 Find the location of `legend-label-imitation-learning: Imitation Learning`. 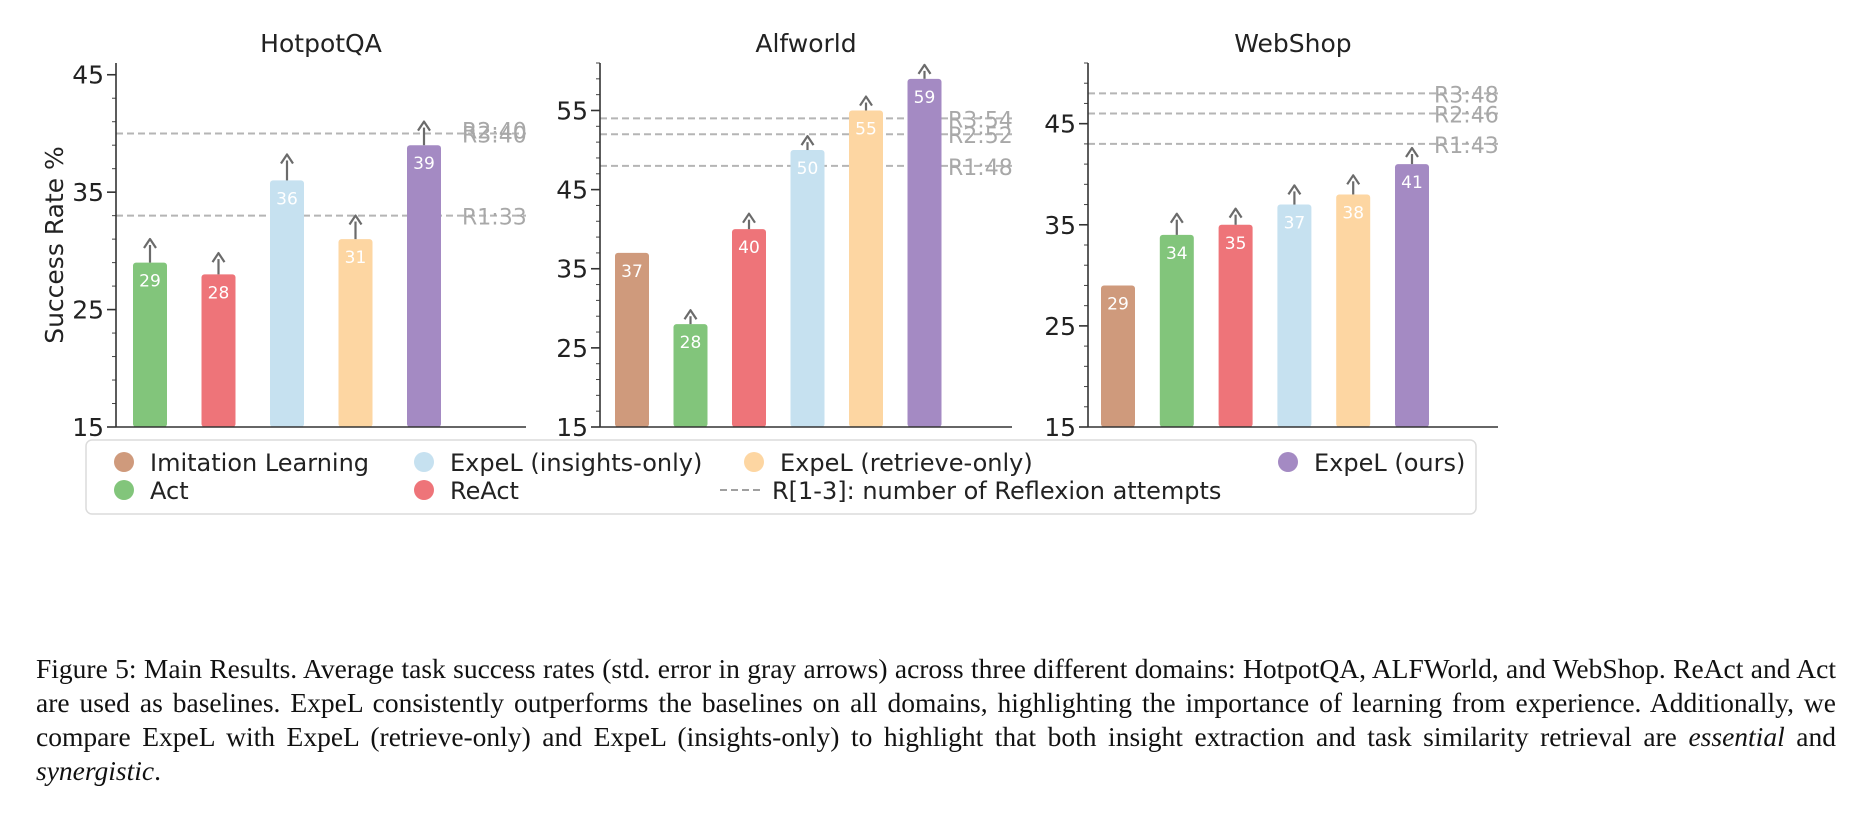

legend-label-imitation-learning: Imitation Learning is located at coordinates (259, 463).